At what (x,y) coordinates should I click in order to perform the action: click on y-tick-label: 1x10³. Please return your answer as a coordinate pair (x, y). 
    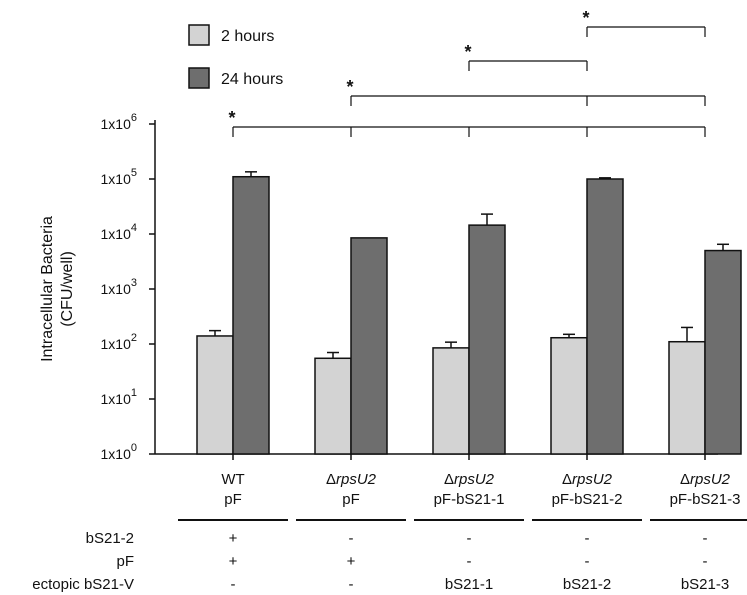
    Looking at the image, I should click on (119, 287).